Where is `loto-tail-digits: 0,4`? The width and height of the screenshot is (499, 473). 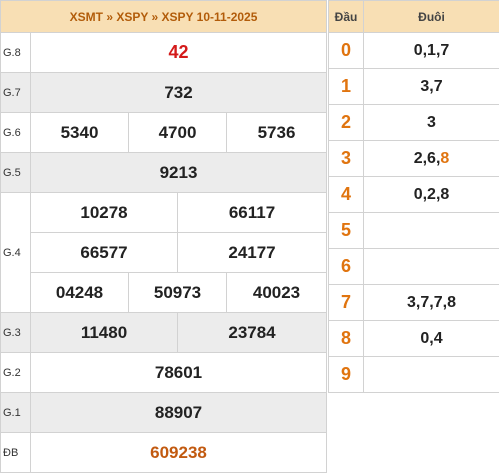 loto-tail-digits: 0,4 is located at coordinates (431, 339).